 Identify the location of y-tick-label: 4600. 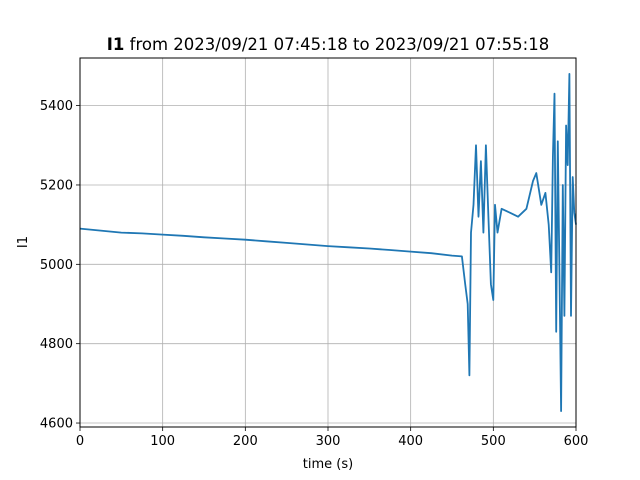
(56, 424).